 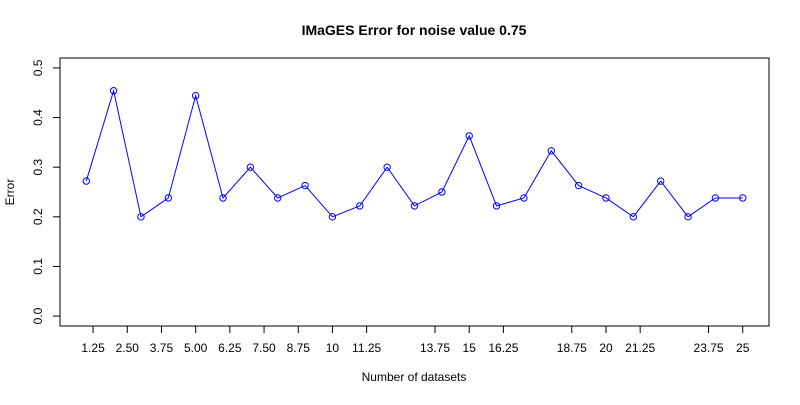 I want to click on x-tick-label: 3.75, so click(x=162, y=348).